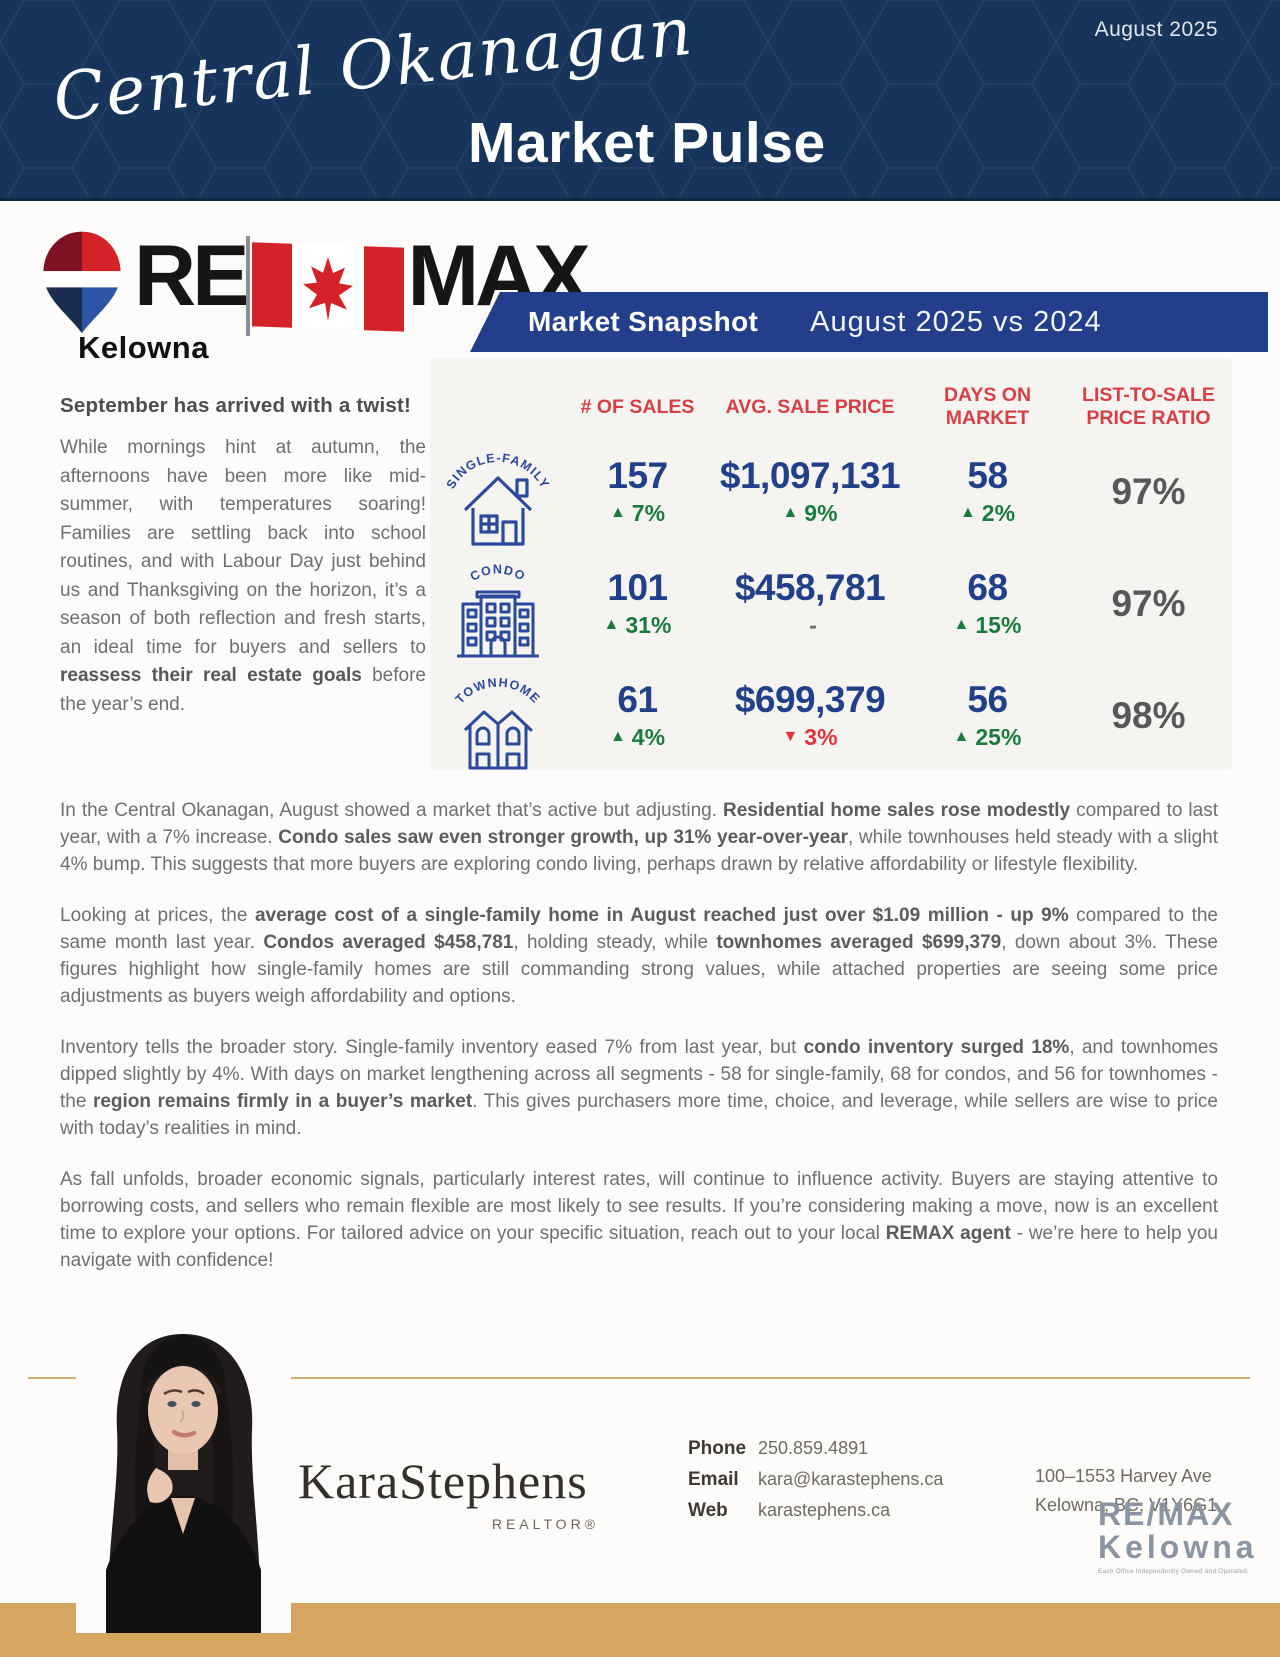 This screenshot has width=1280, height=1657. What do you see at coordinates (987, 736) in the screenshot?
I see `th-days-change: ▲ 25%` at bounding box center [987, 736].